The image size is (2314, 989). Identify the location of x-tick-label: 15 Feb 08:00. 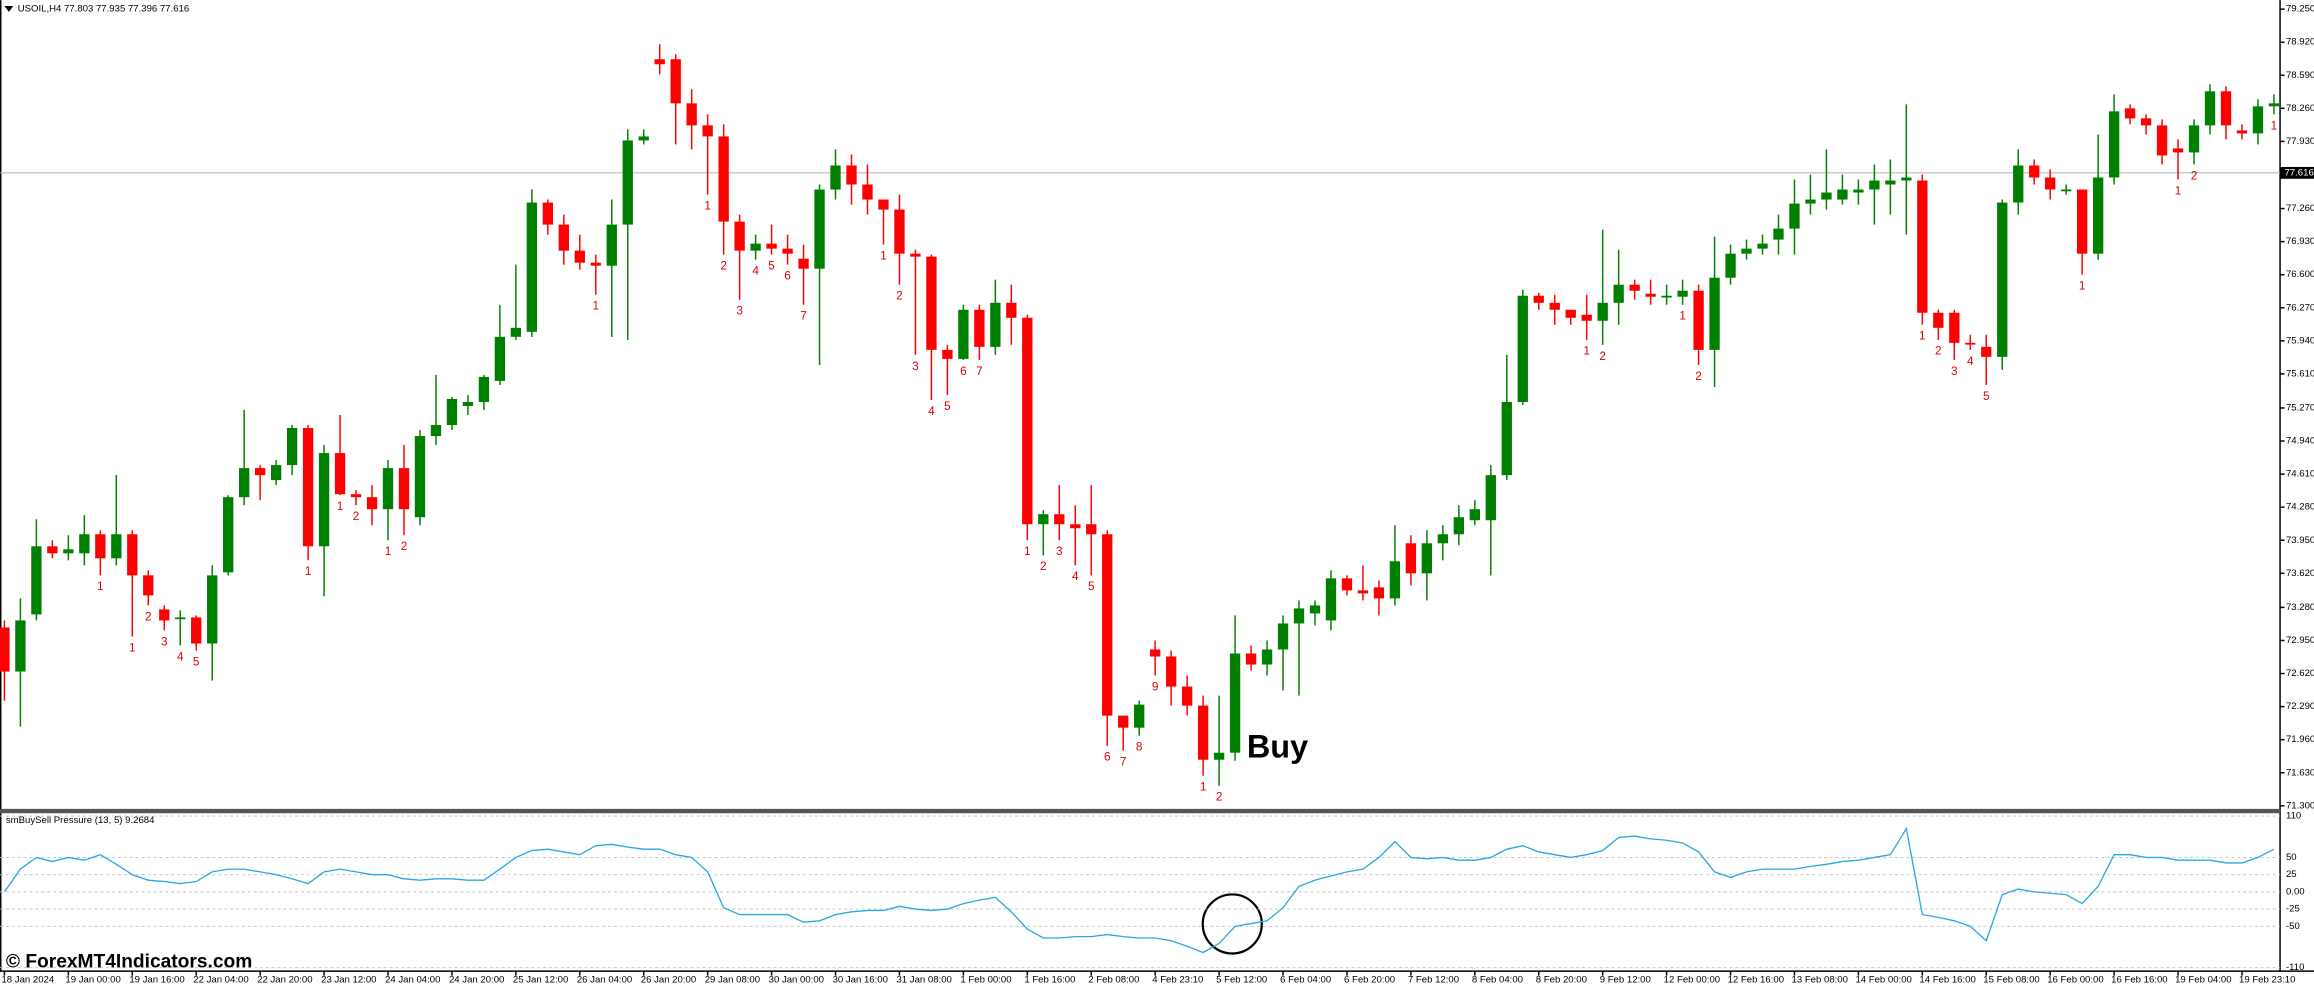
(2011, 980).